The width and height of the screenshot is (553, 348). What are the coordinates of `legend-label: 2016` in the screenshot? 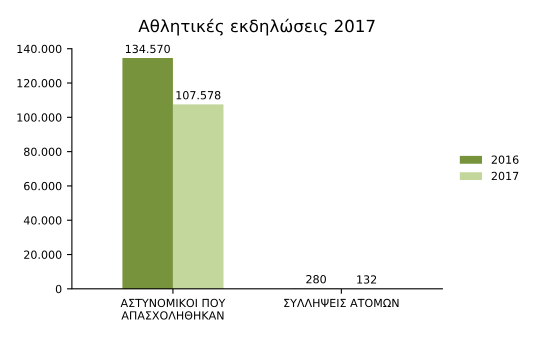 It's located at (505, 159).